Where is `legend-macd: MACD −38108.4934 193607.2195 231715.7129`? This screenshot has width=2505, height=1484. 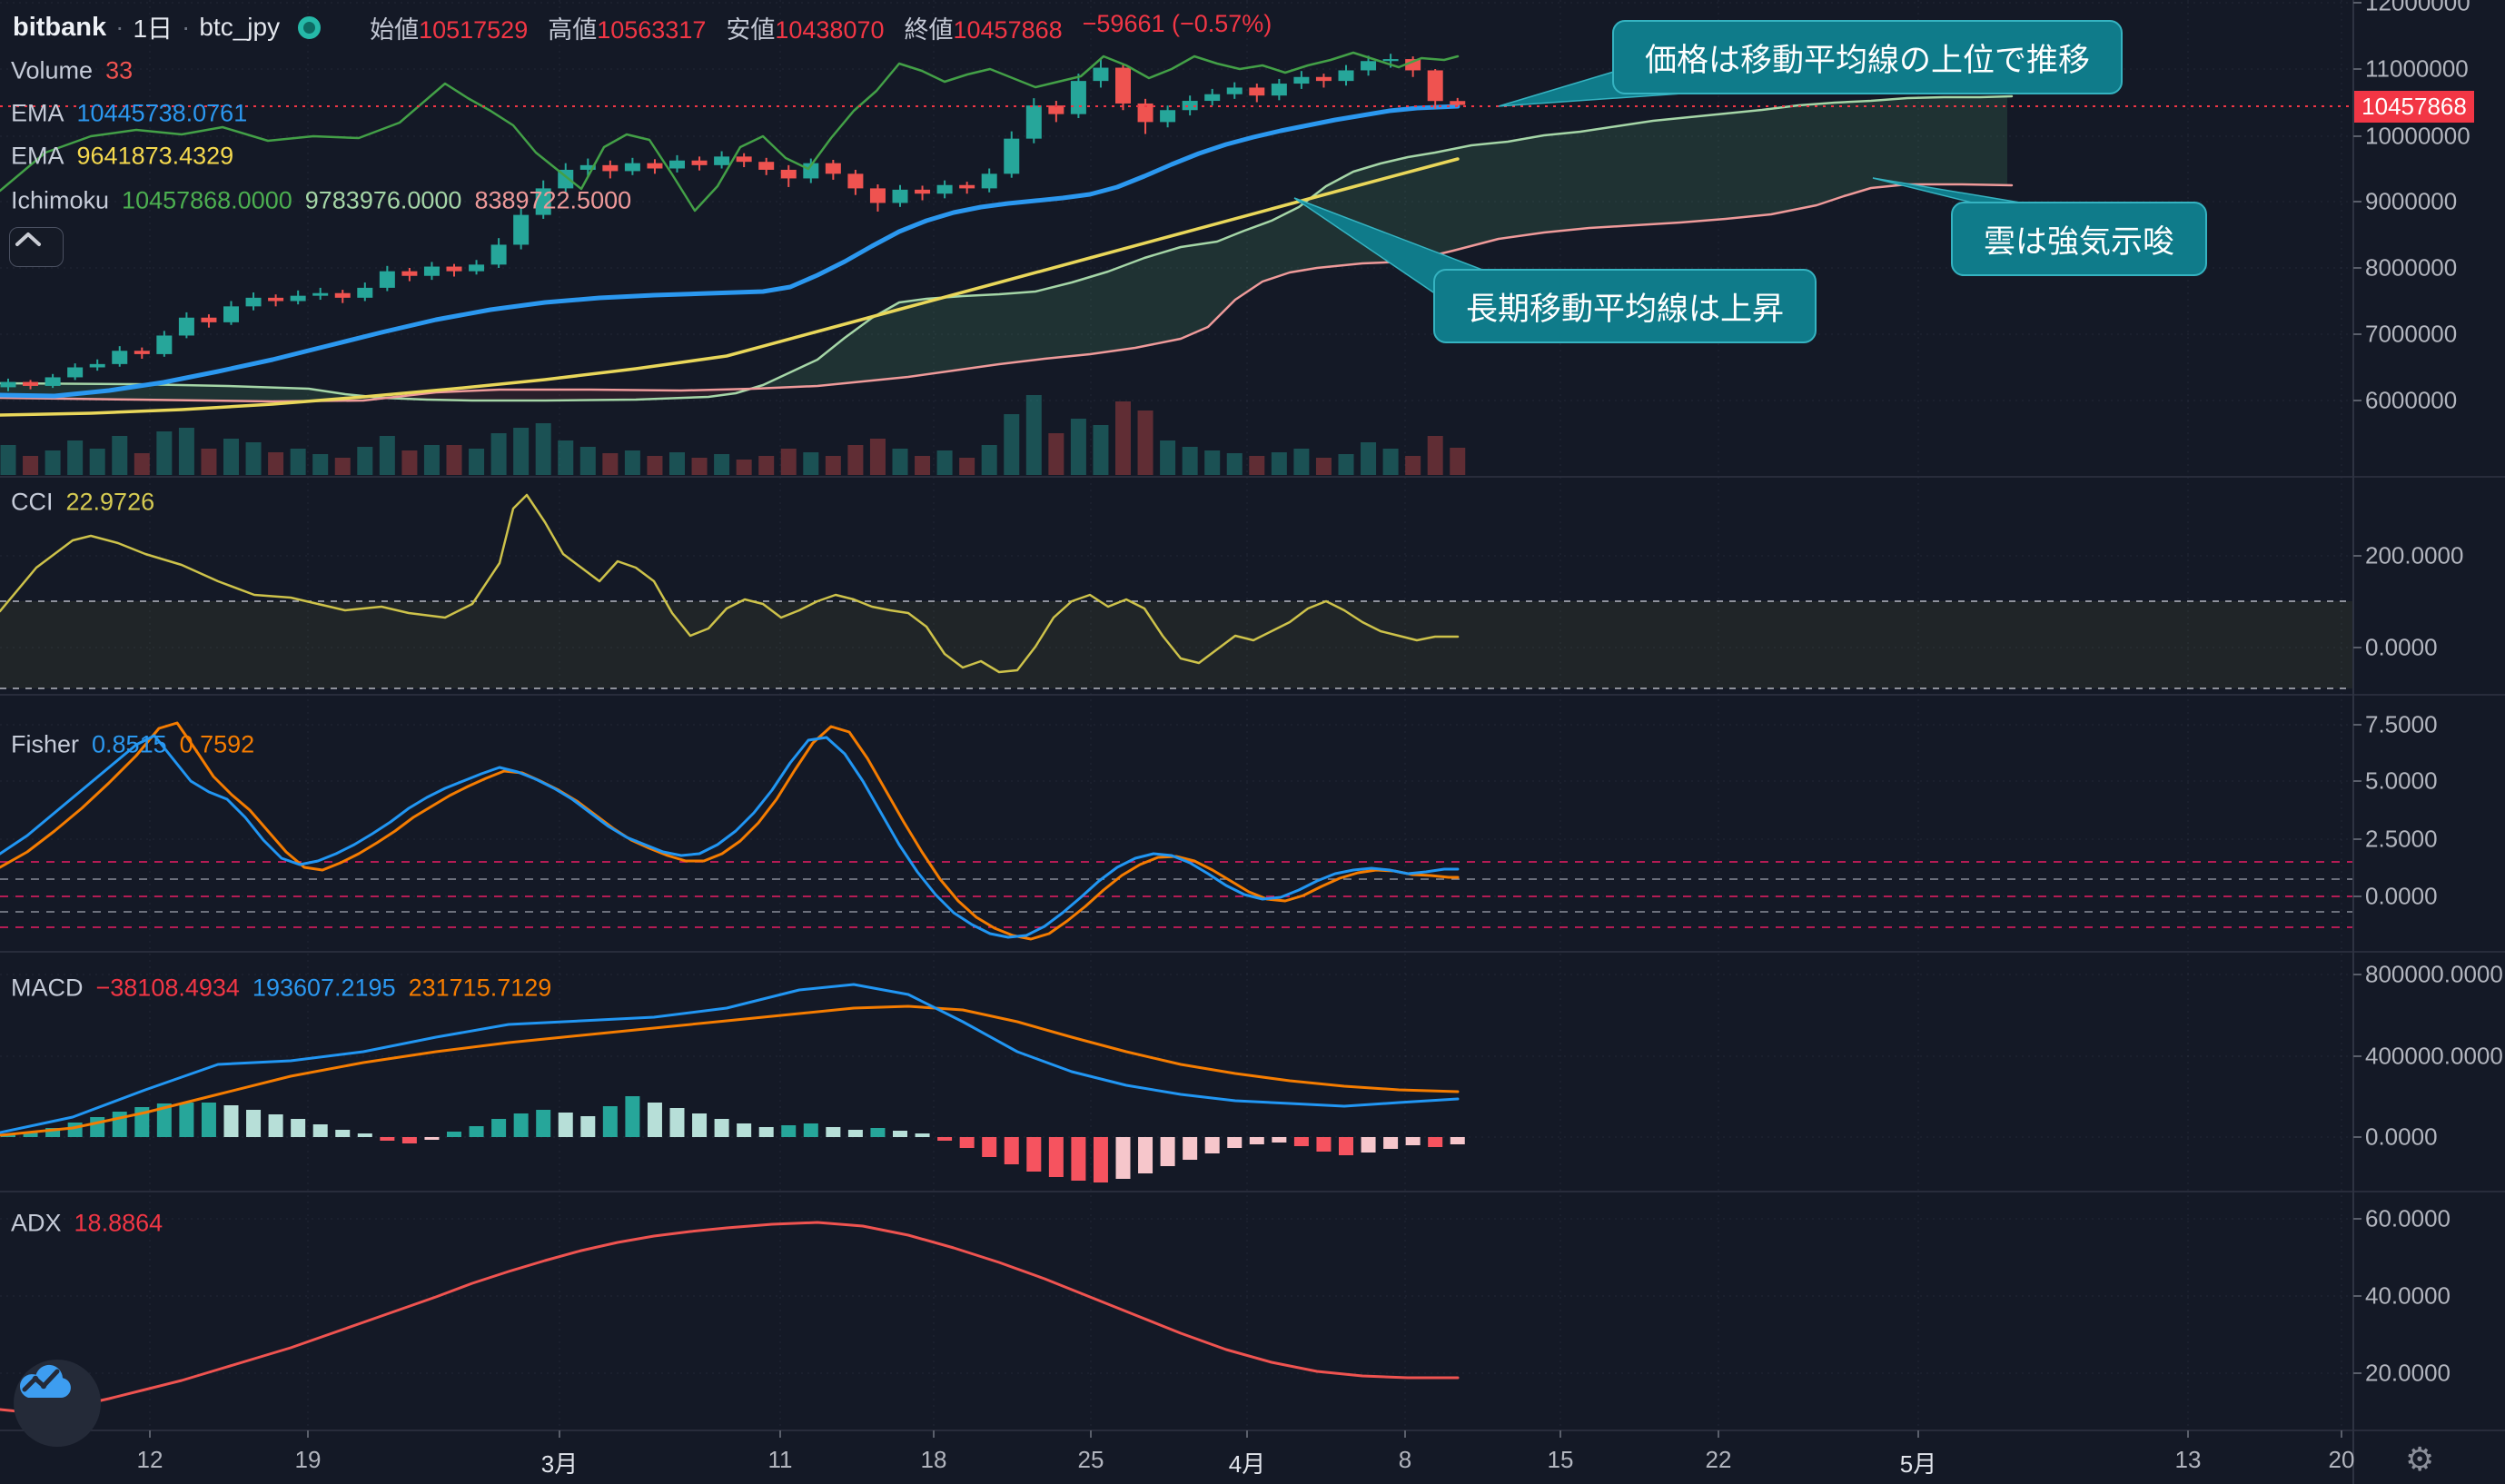 legend-macd: MACD −38108.4934 193607.2195 231715.7129 is located at coordinates (281, 988).